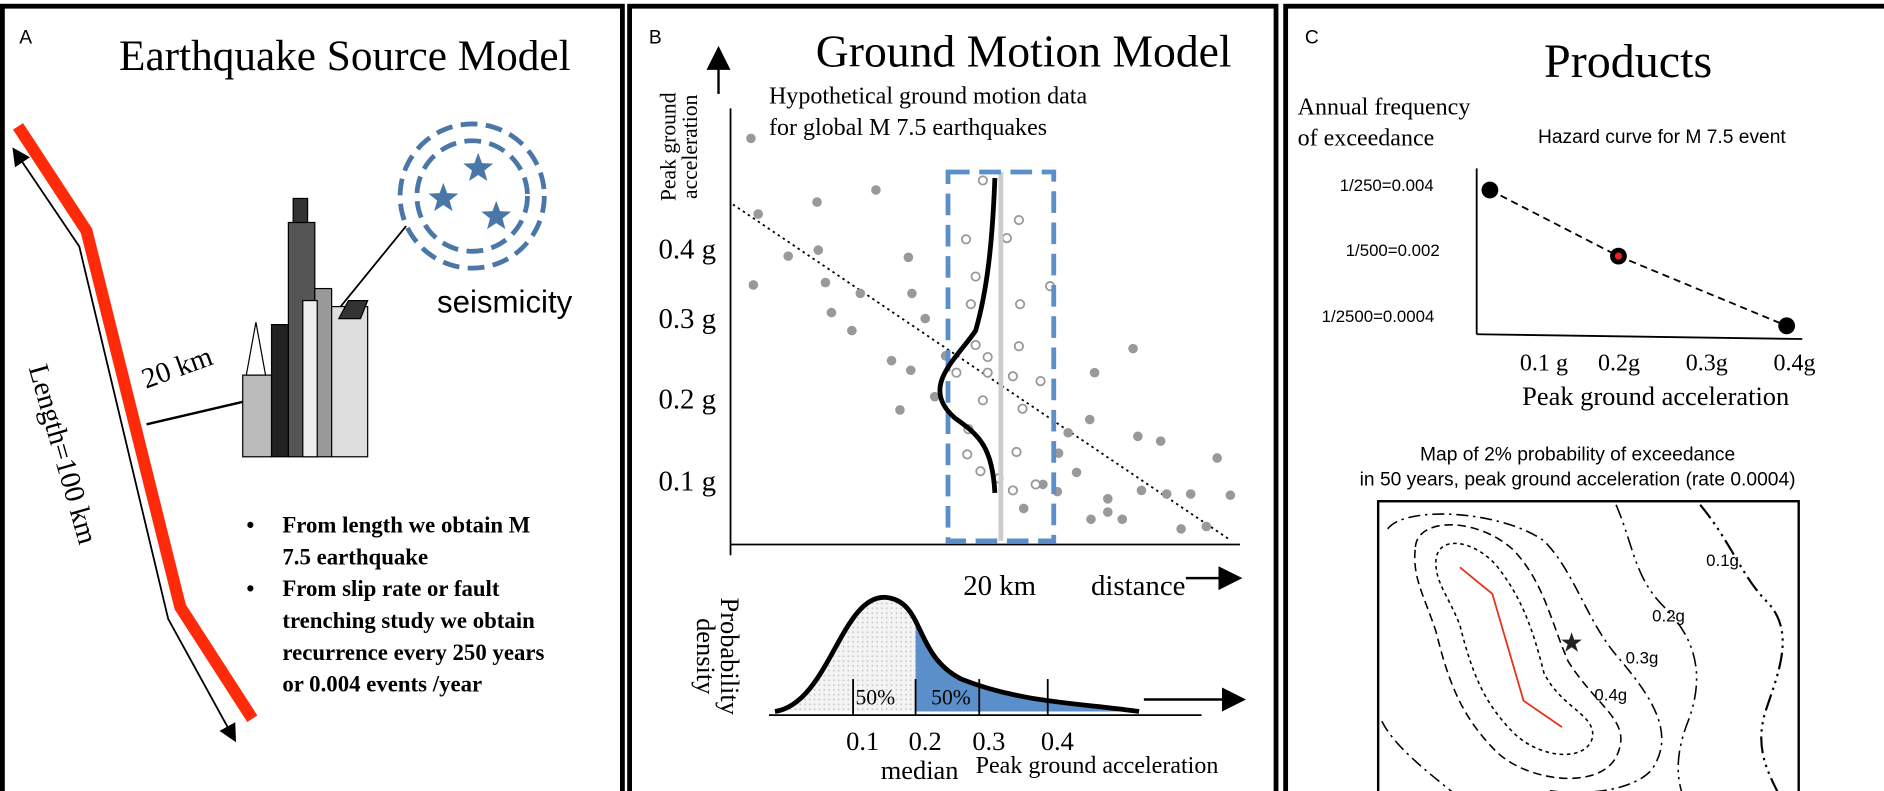 Image resolution: width=1884 pixels, height=791 pixels. Describe the element at coordinates (345, 56) in the screenshot. I see `label: Earthquake Source Model` at that location.